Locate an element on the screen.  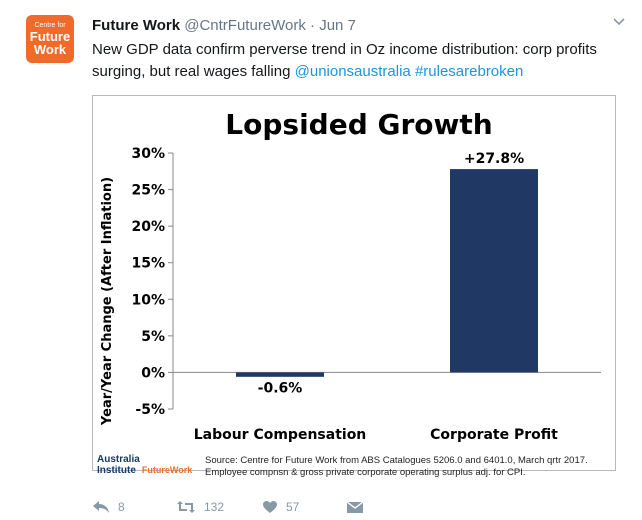
retweet-count: 132 is located at coordinates (214, 507).